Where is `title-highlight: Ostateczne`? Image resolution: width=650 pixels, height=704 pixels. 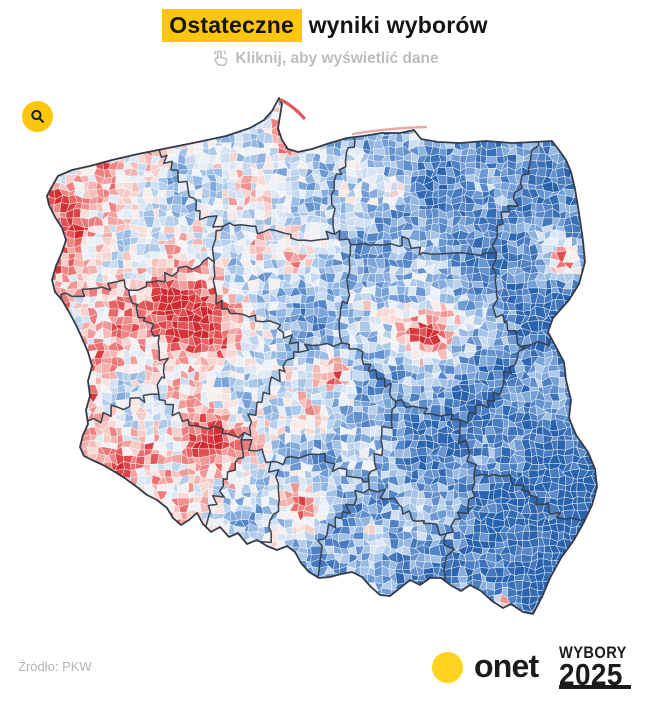 title-highlight: Ostateczne is located at coordinates (232, 25).